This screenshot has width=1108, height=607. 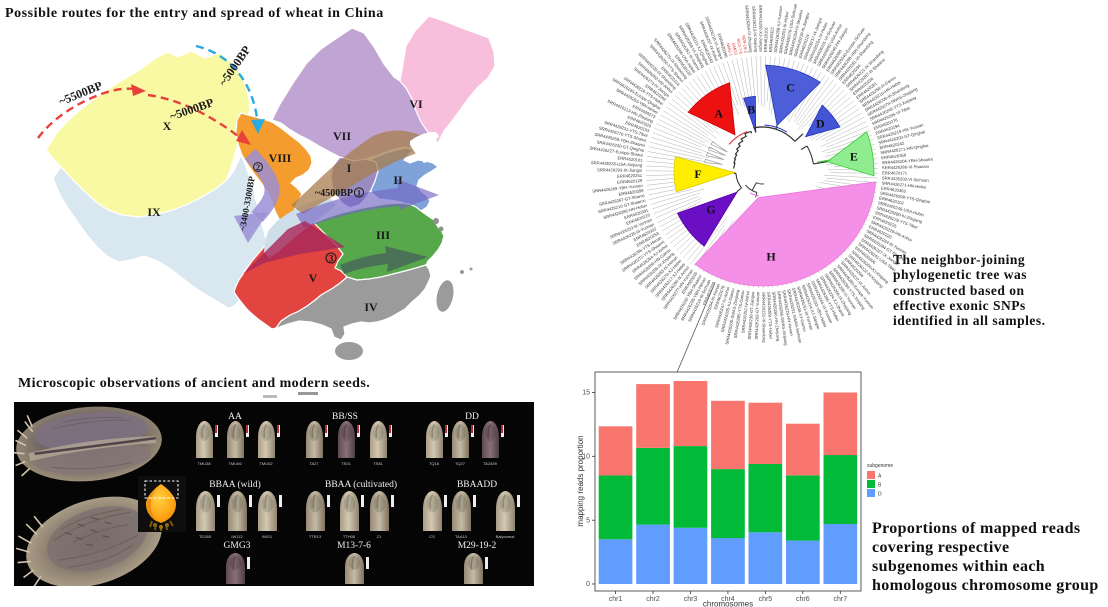 I want to click on svg-text: ~4500BP, so click(x=334, y=193).